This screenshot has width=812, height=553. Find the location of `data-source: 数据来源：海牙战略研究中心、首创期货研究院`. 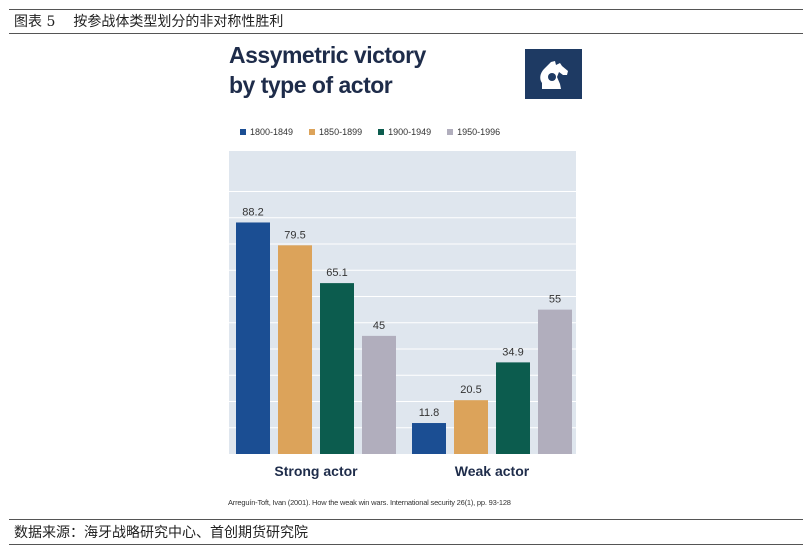

data-source: 数据来源：海牙战略研究中心、首创期货研究院 is located at coordinates (161, 533).